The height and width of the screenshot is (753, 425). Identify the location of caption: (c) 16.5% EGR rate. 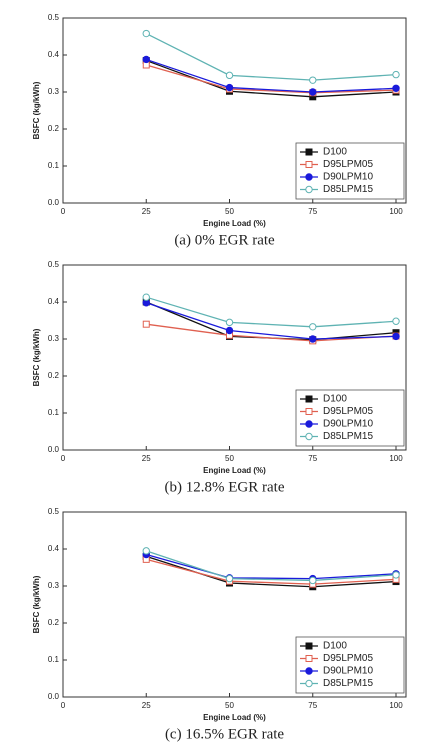
(224, 734).